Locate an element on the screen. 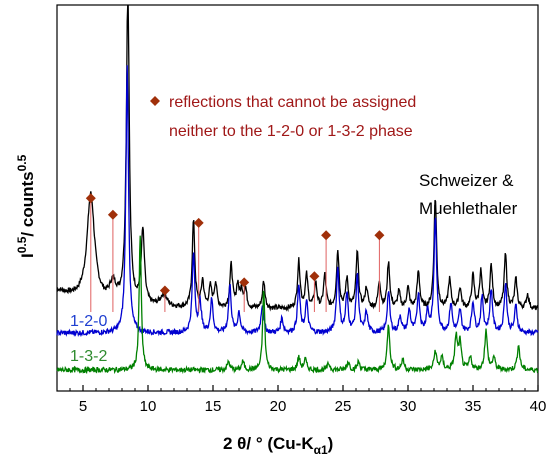 The width and height of the screenshot is (550, 463). marker-note-line1: reflections that cannot be assigned is located at coordinates (292, 102).